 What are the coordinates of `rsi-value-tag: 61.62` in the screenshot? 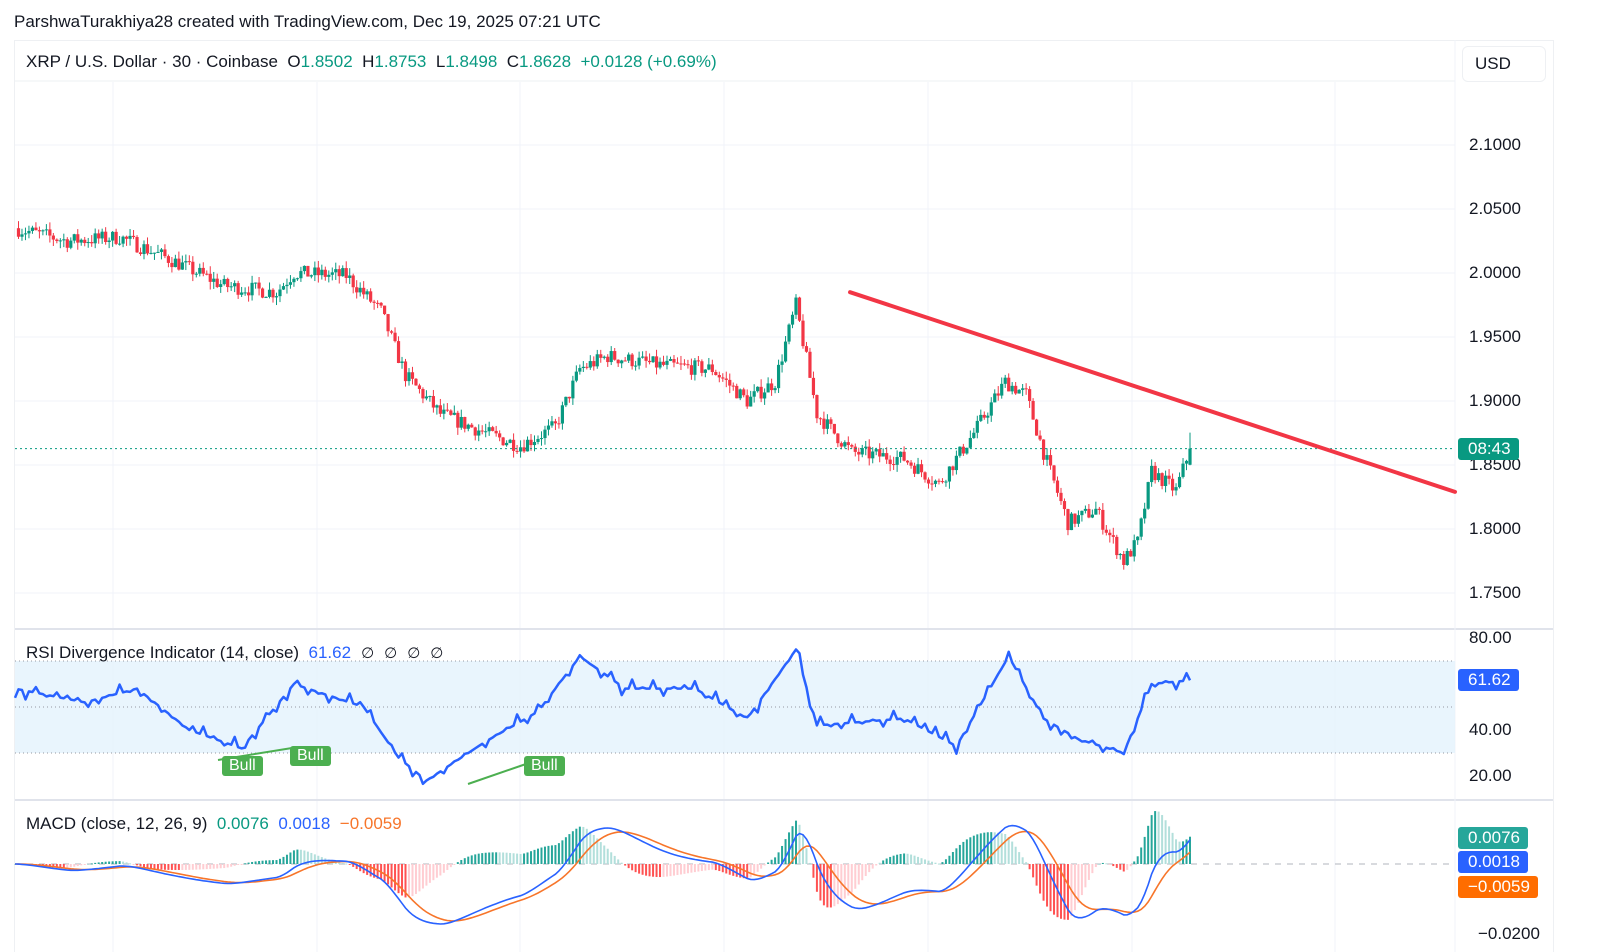 It's located at (1488, 680).